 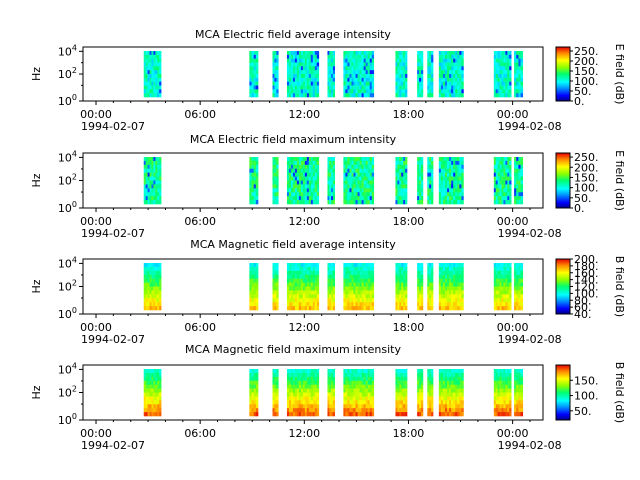 I want to click on y-tick-label: 102, so click(x=67, y=73).